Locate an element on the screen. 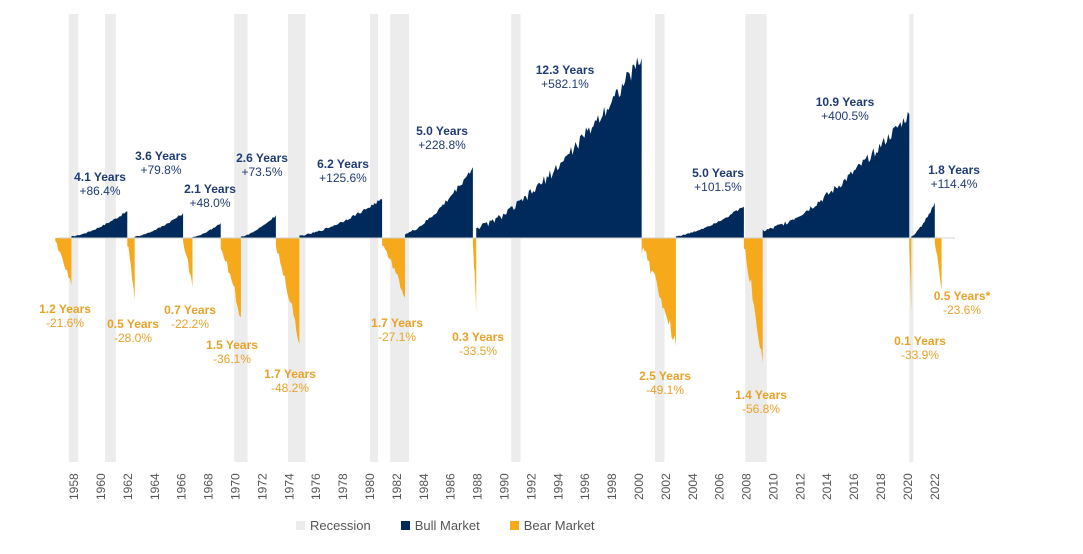 The image size is (1083, 554). bull-label-3-value: +73.5% is located at coordinates (261, 172).